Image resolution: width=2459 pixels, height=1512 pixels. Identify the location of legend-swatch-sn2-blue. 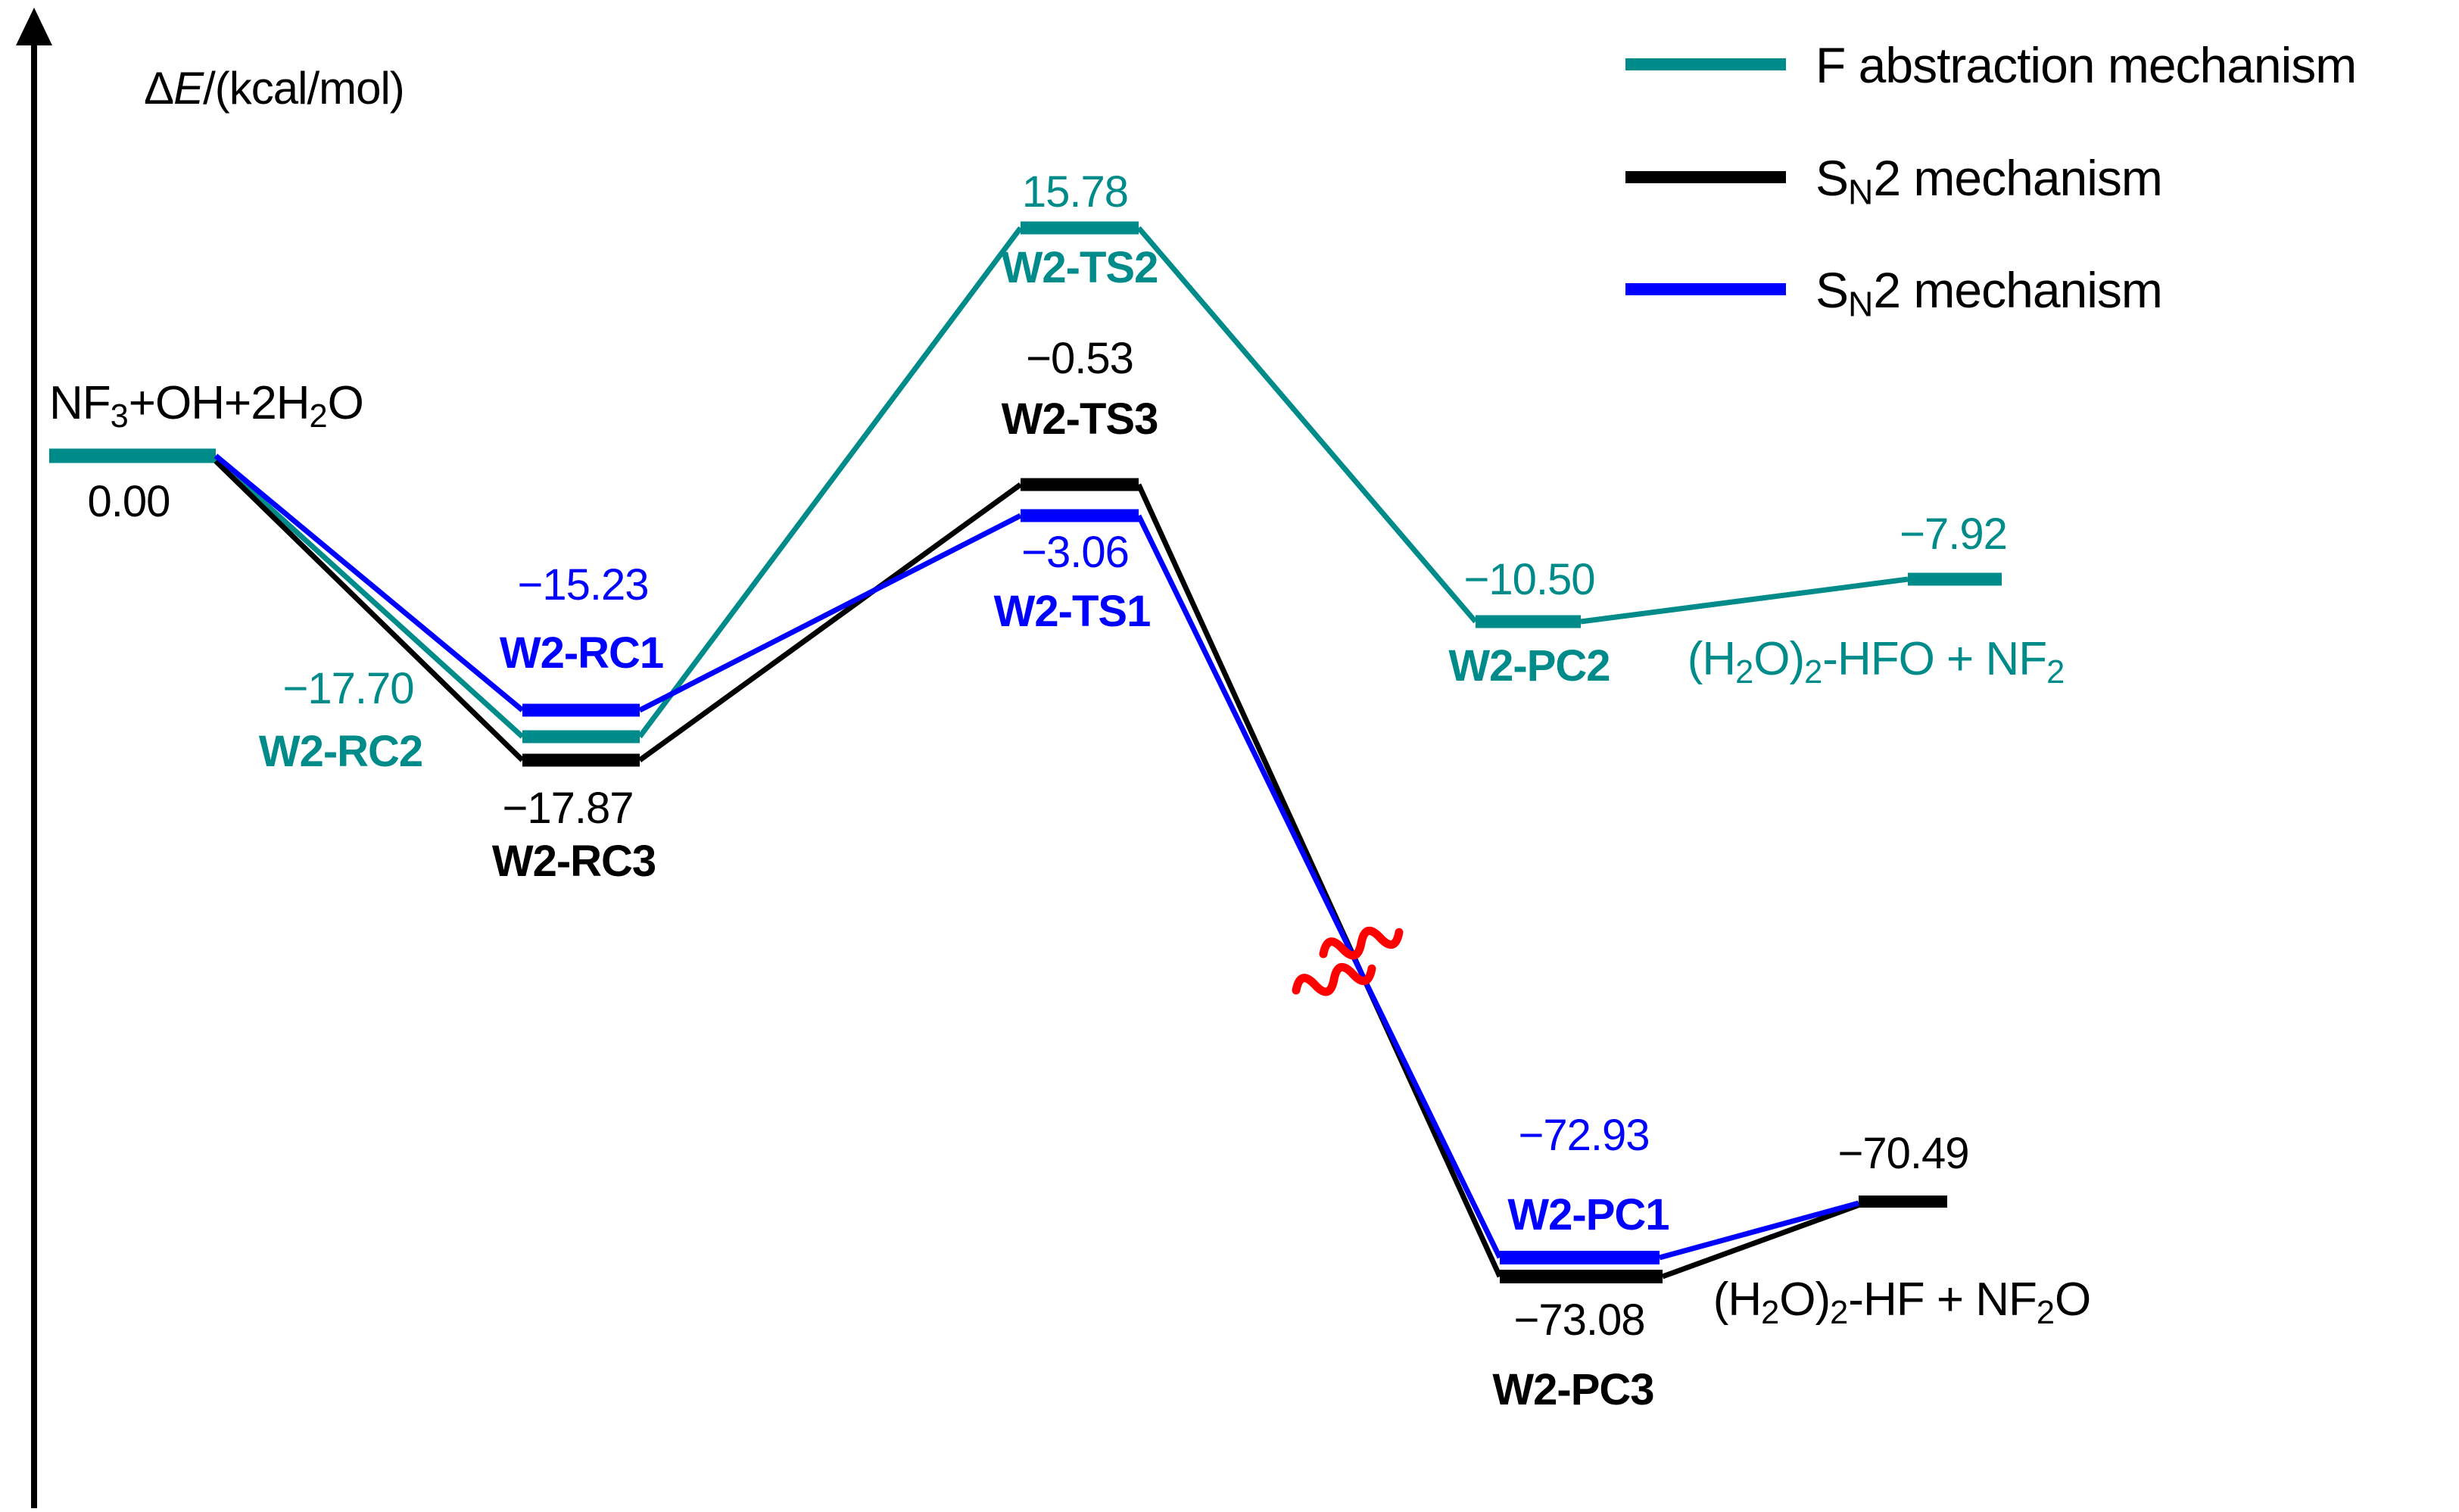
(1706, 289).